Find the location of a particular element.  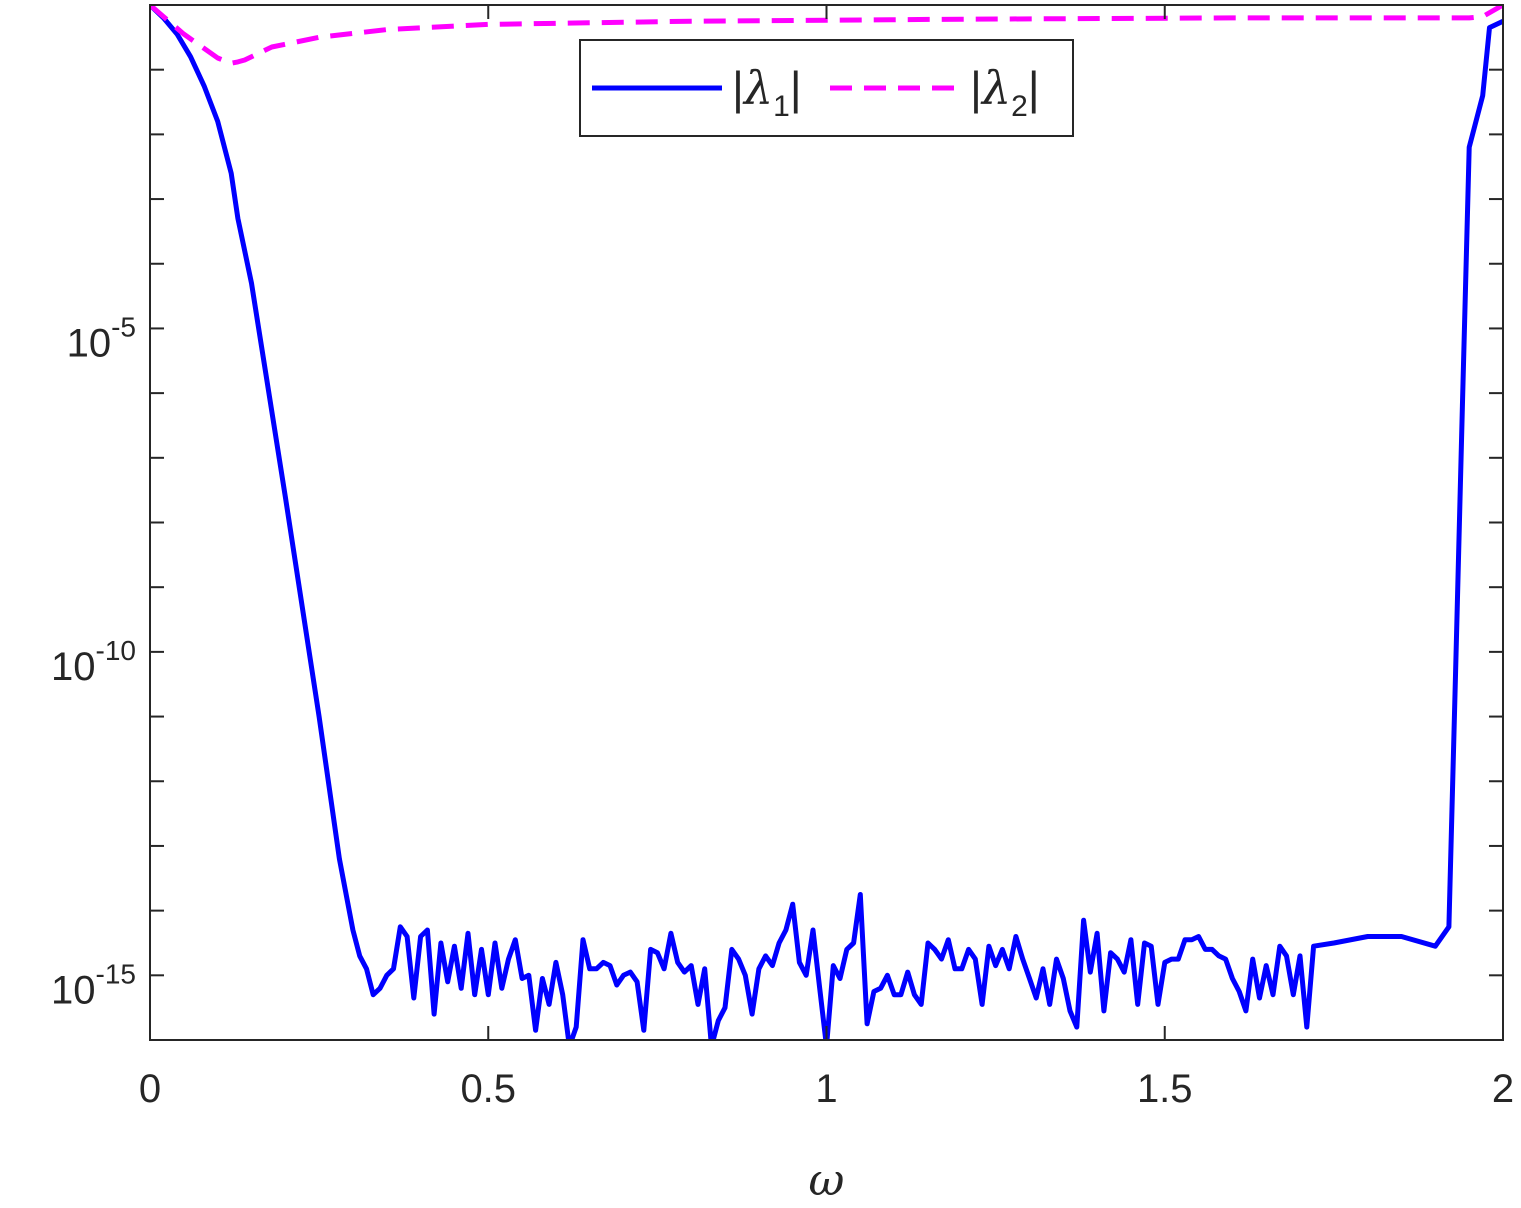

x-tick-label: 0.5 is located at coordinates (488, 1089).